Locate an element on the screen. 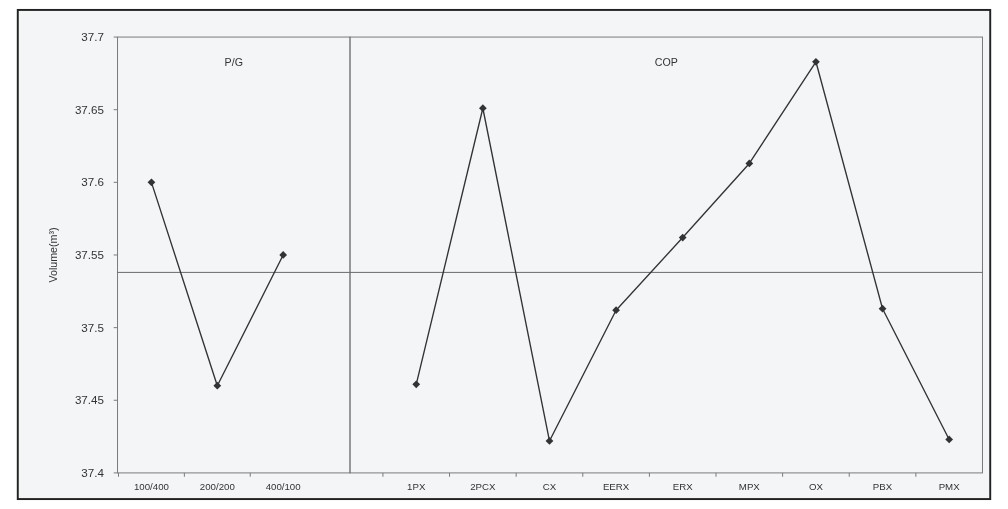 The width and height of the screenshot is (1008, 509). x-tick-label: PMX is located at coordinates (949, 487).